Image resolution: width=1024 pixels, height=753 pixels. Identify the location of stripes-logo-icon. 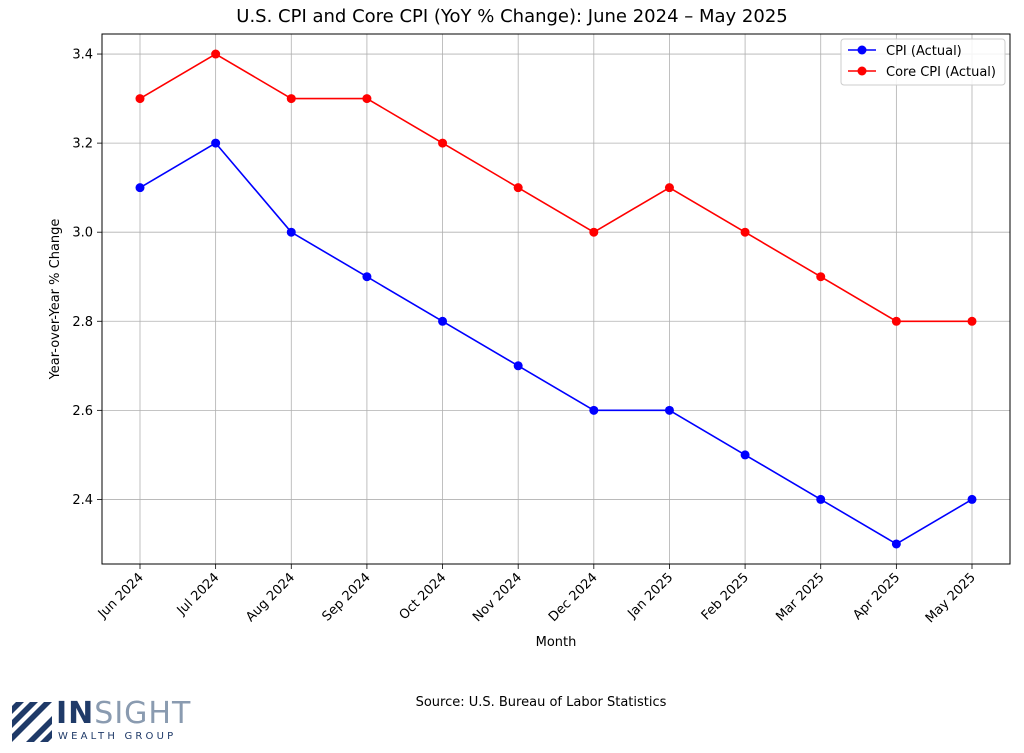
(32, 722).